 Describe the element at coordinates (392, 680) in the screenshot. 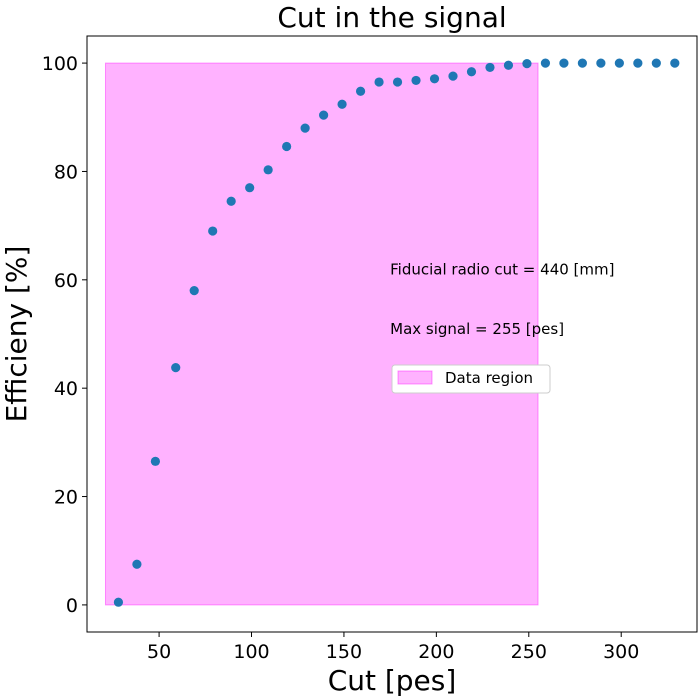

I see `x-axis-label: Cut [pes]` at that location.